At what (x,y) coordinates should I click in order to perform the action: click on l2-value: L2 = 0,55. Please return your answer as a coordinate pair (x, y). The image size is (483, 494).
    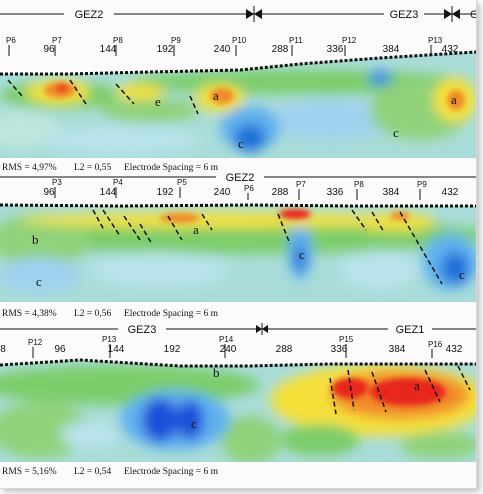
    Looking at the image, I should click on (93, 168).